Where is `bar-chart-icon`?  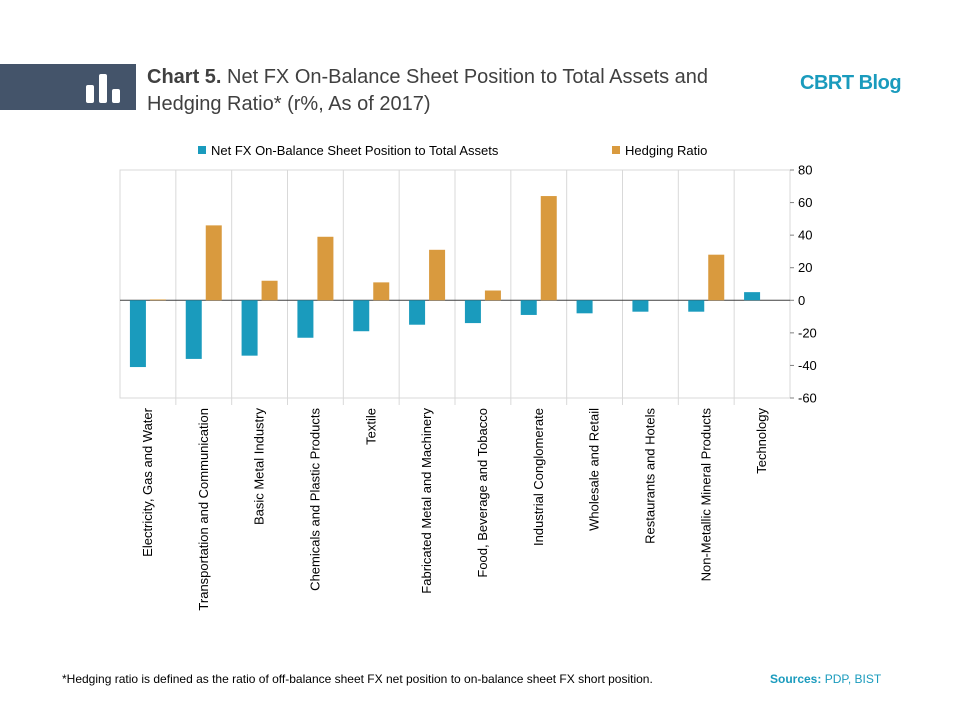 bar-chart-icon is located at coordinates (103, 88).